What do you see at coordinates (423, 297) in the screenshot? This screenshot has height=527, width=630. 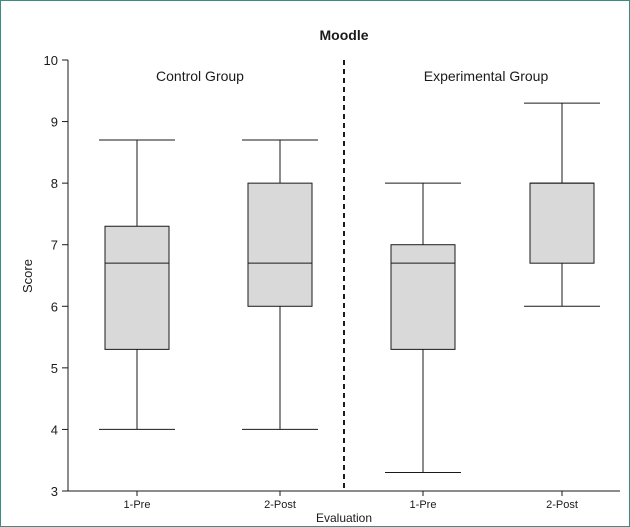 I see `group-2-1-pre-box` at bounding box center [423, 297].